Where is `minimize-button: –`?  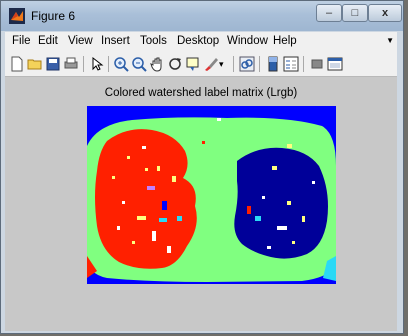
minimize-button: – is located at coordinates (329, 13).